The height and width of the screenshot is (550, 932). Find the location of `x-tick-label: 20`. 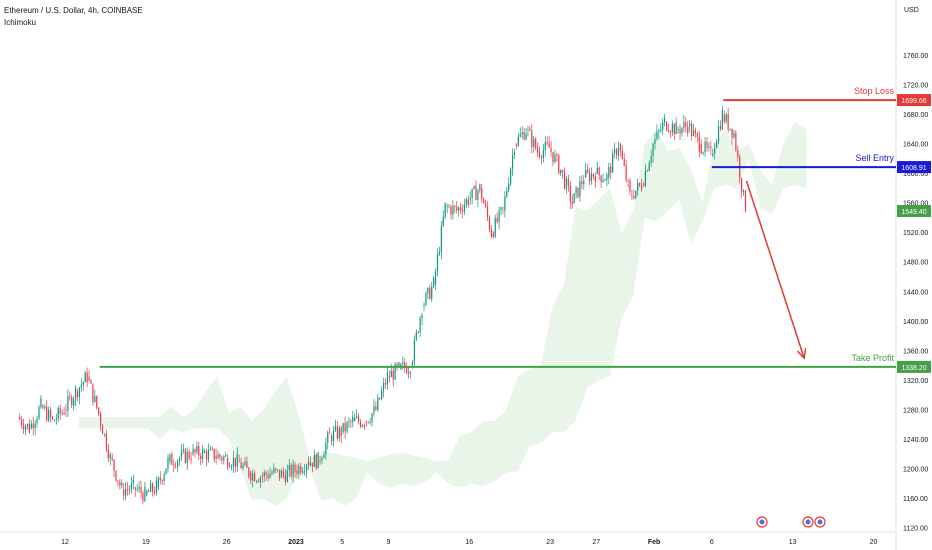

x-tick-label: 20 is located at coordinates (874, 542).